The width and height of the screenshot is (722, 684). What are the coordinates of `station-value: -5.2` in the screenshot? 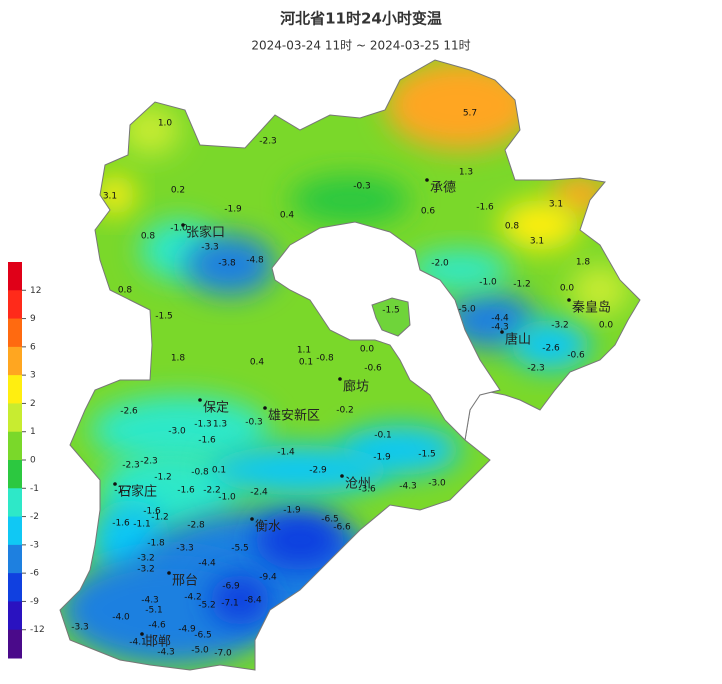 It's located at (207, 606).